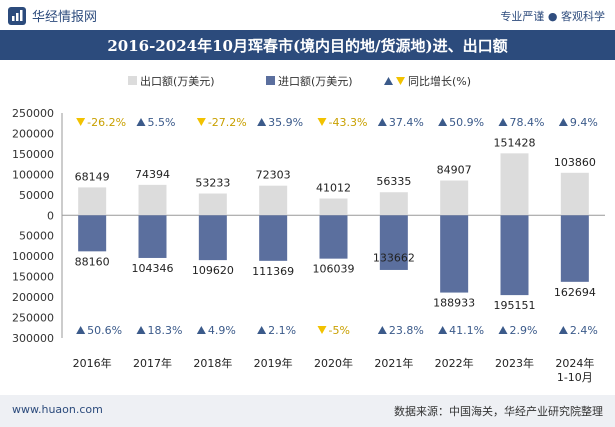  What do you see at coordinates (152, 363) in the screenshot?
I see `x-tick-label: 2017年` at bounding box center [152, 363].